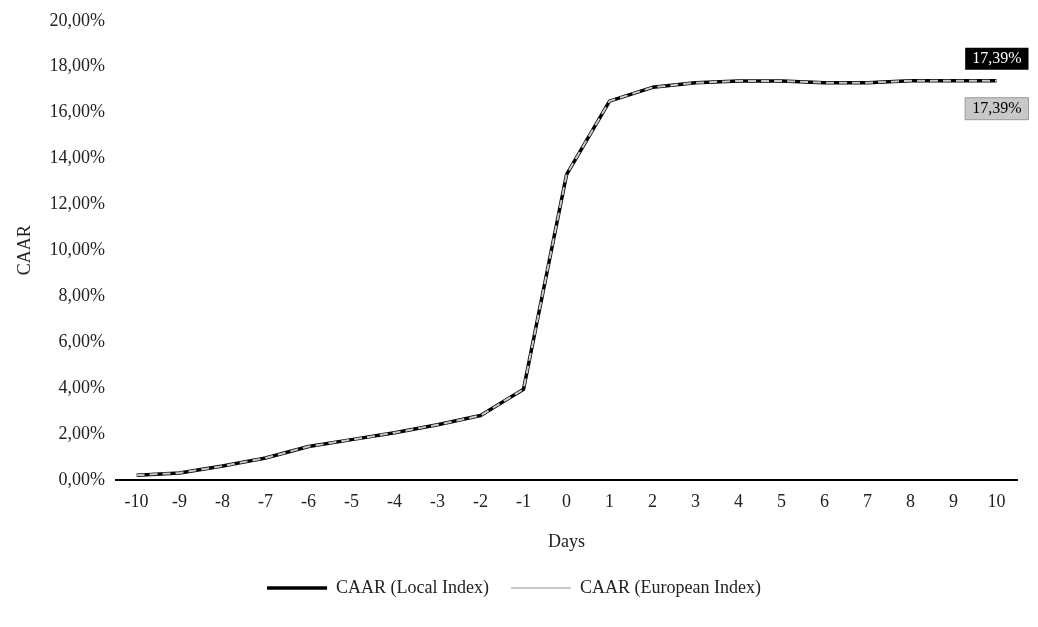 This screenshot has height=627, width=1038. Describe the element at coordinates (82, 432) in the screenshot. I see `y-tick-label: 2,00%` at that location.